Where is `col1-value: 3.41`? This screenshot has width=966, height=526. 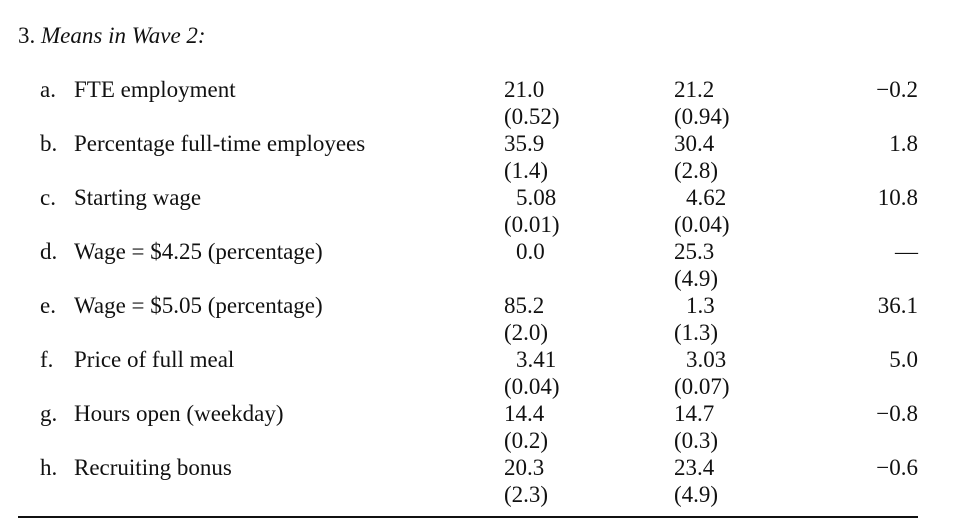
col1-value: 3.41 is located at coordinates (536, 359).